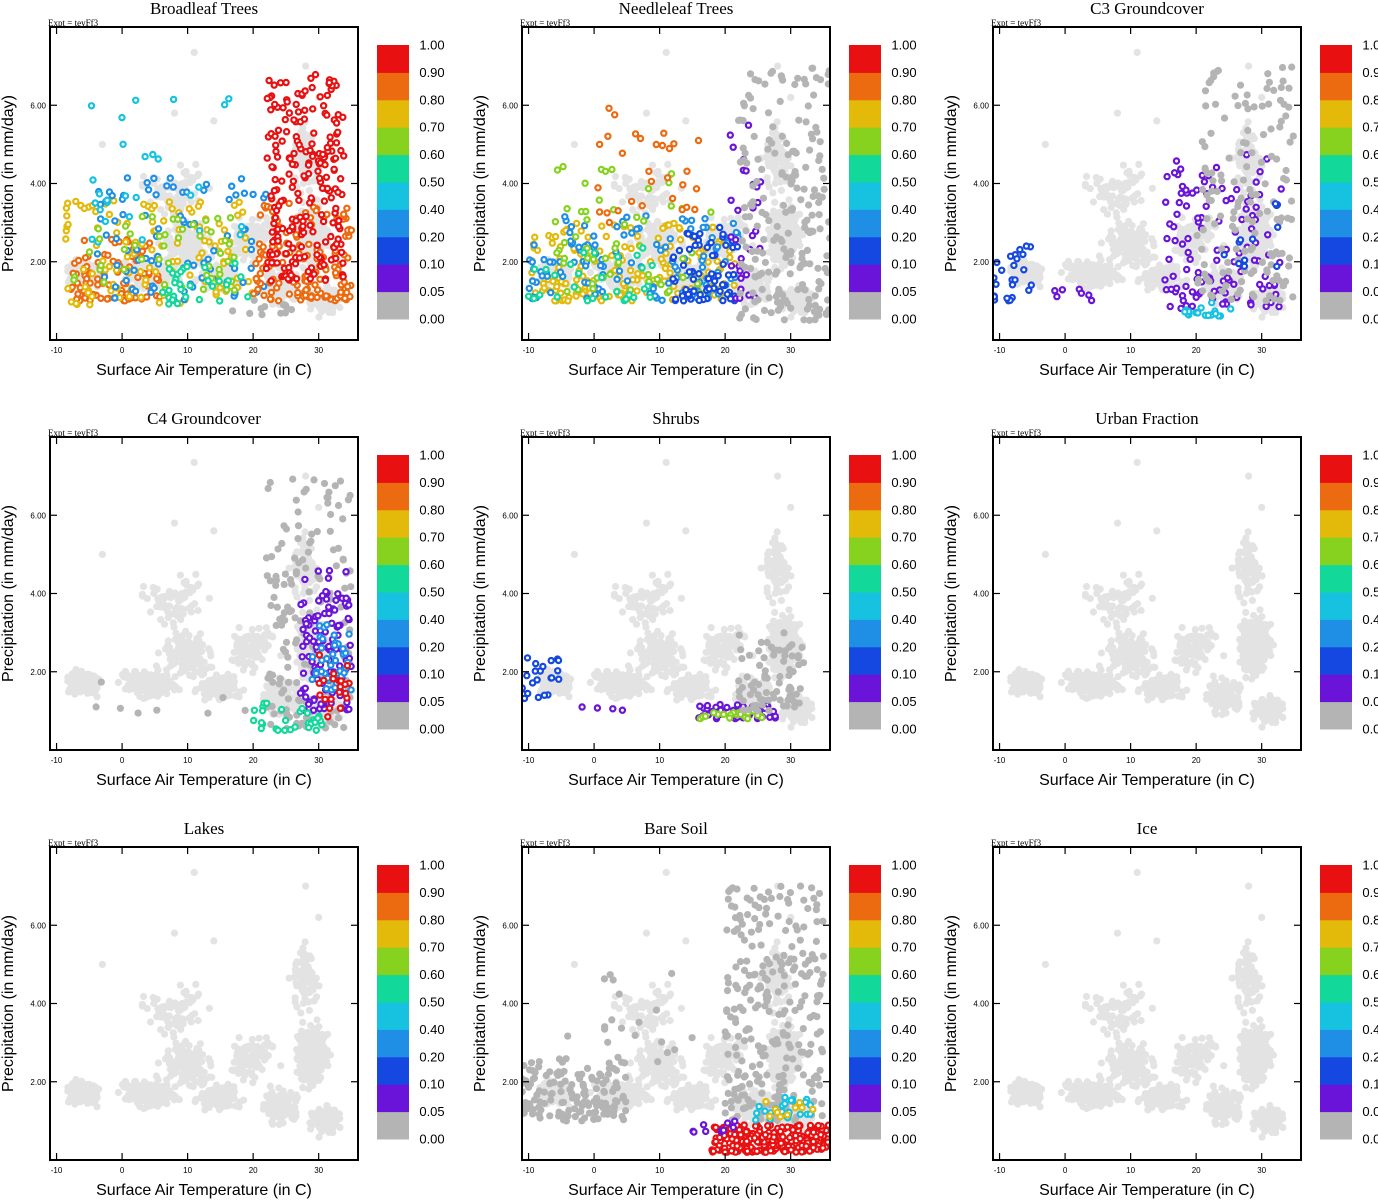  Describe the element at coordinates (204, 9) in the screenshot. I see `panel-title: Broadleaf Trees` at that location.